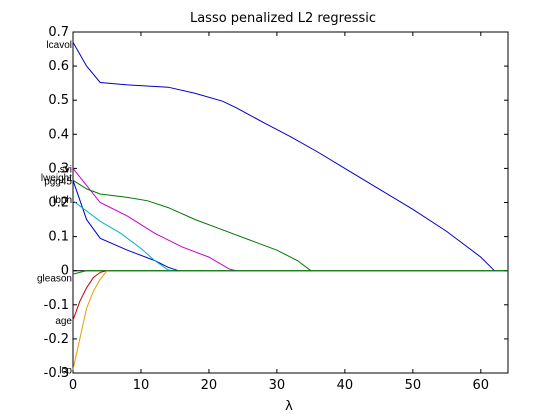  Describe the element at coordinates (58, 66) in the screenshot. I see `y-tick-label: 0.6` at that location.